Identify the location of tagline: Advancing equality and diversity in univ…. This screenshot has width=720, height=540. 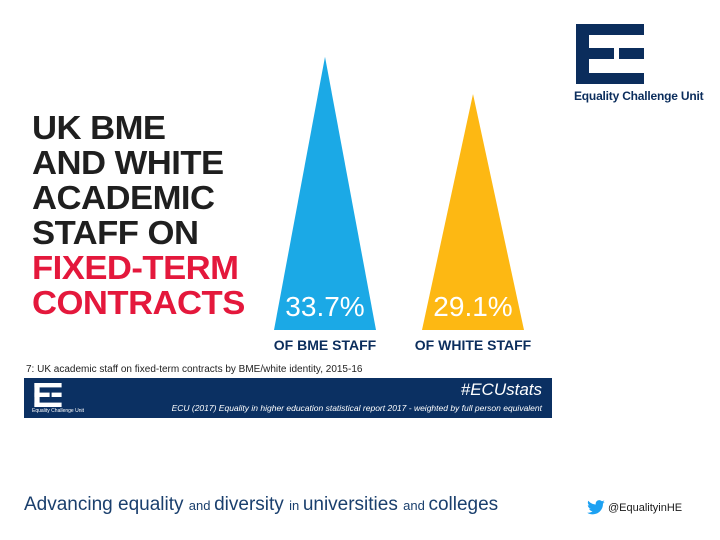
(294, 505).